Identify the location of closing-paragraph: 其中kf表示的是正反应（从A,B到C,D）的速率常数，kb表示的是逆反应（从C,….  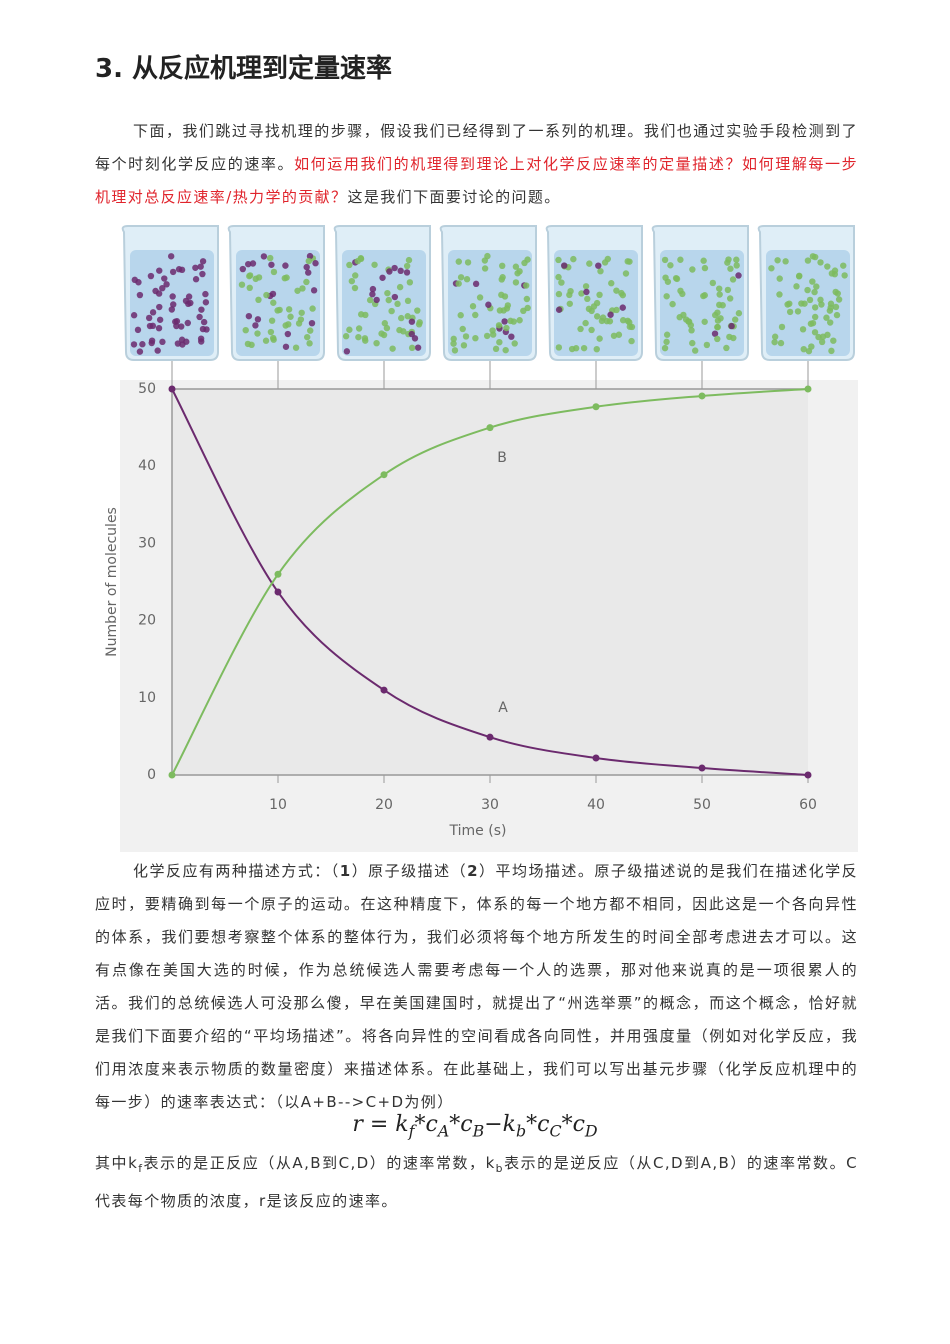
(476, 1182).